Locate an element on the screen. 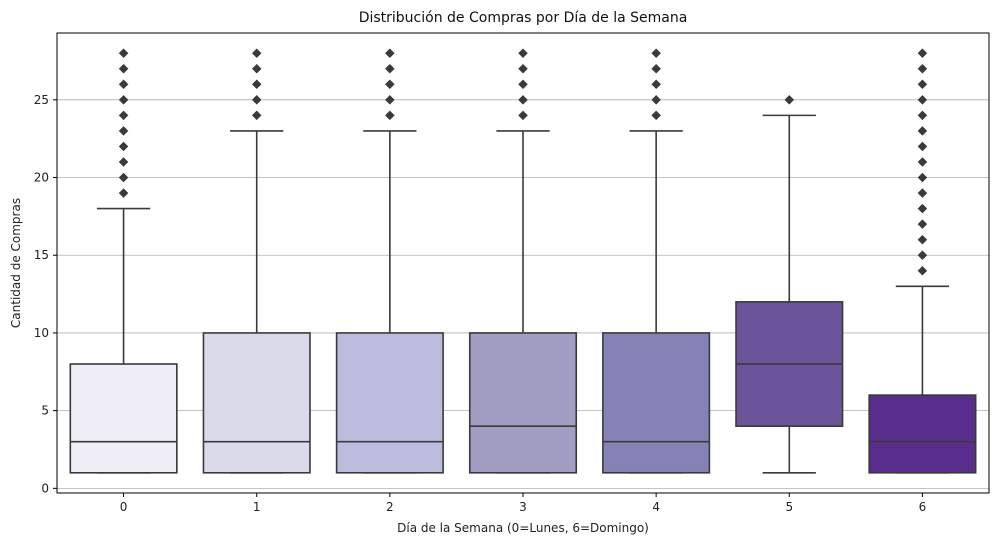  y-tick-label: 20 is located at coordinates (41, 178).